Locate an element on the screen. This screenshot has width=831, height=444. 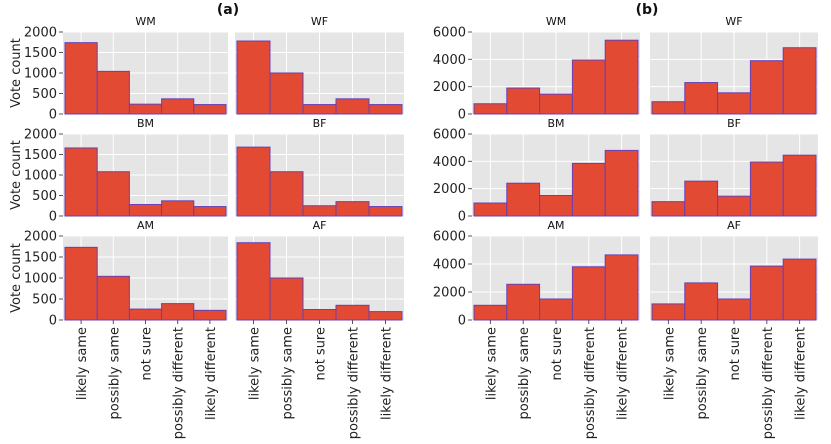
ytick-label-g1-bm-2: 4000 is located at coordinates (449, 162).